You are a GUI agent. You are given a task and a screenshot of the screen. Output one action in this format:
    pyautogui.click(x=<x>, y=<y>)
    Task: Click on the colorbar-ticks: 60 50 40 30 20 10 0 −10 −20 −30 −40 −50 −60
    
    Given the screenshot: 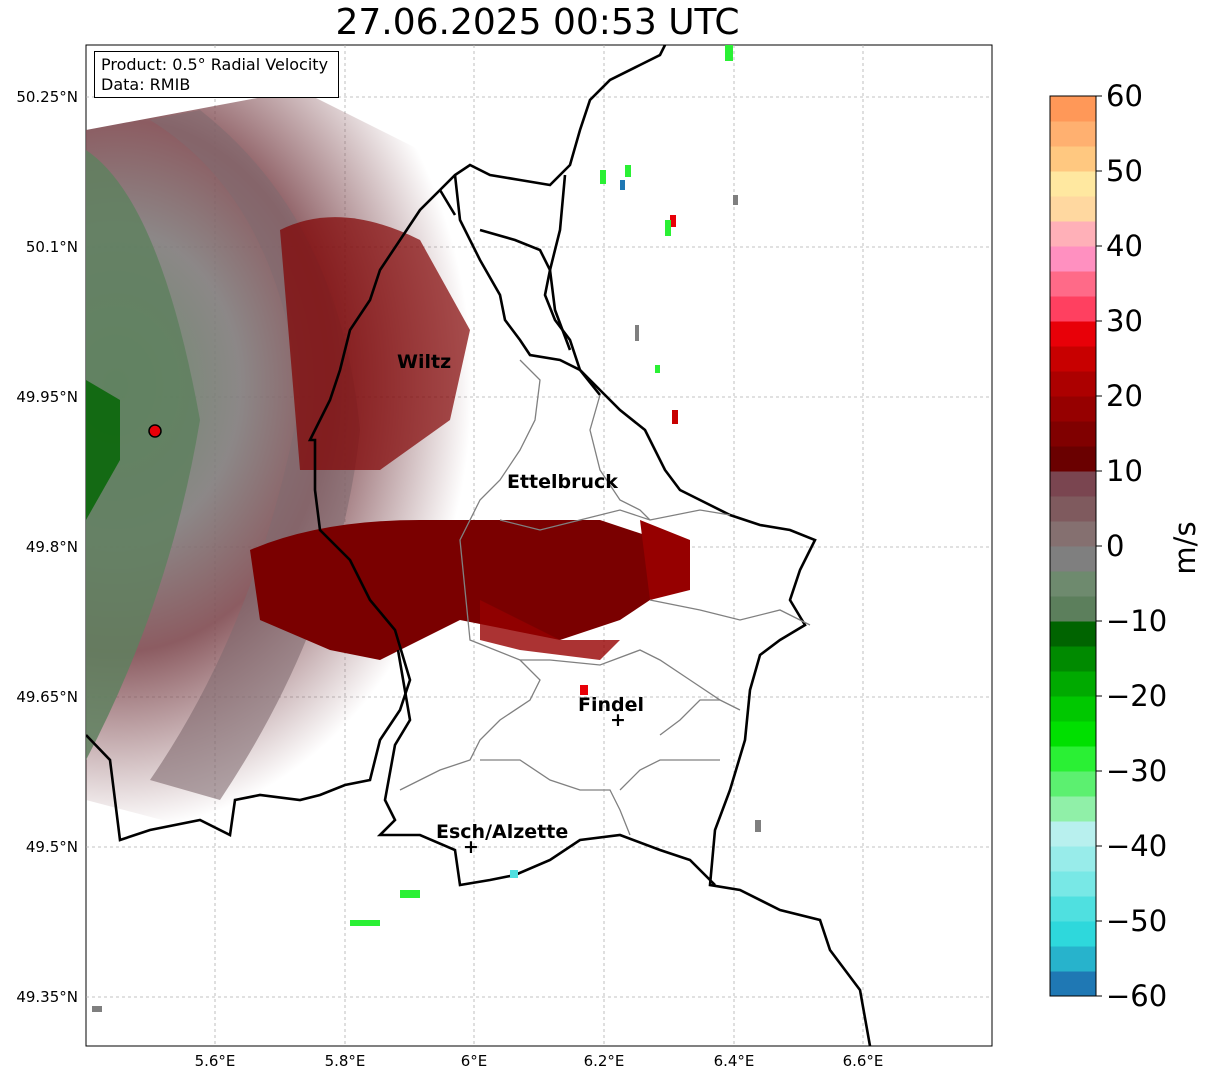 What is the action you would take?
    pyautogui.click(x=1131, y=546)
    